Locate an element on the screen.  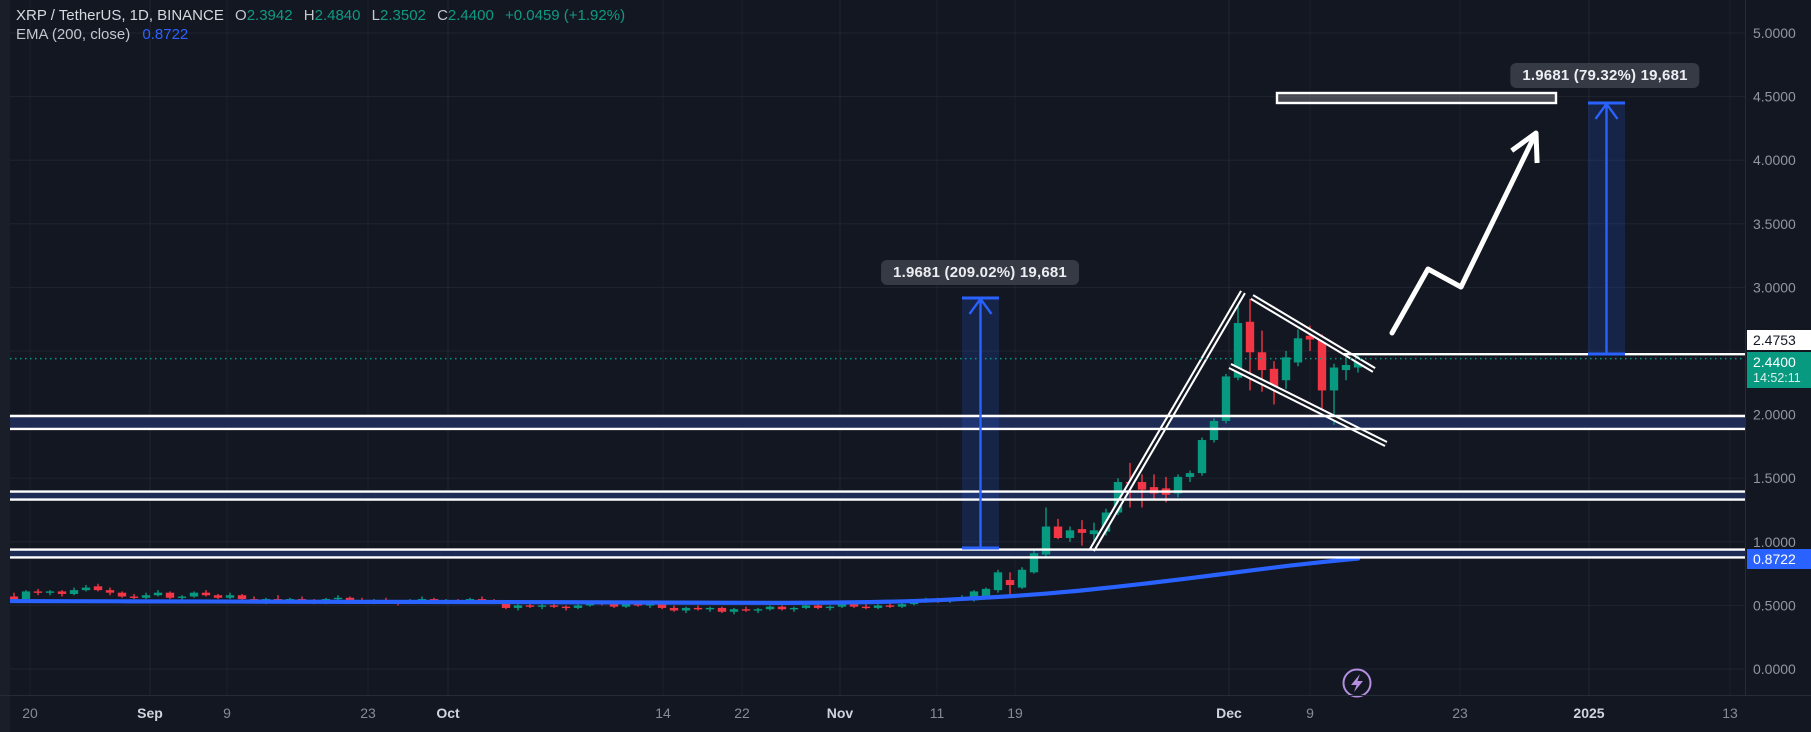
trendline-falling-wedge-lower is located at coordinates (1308, 405).